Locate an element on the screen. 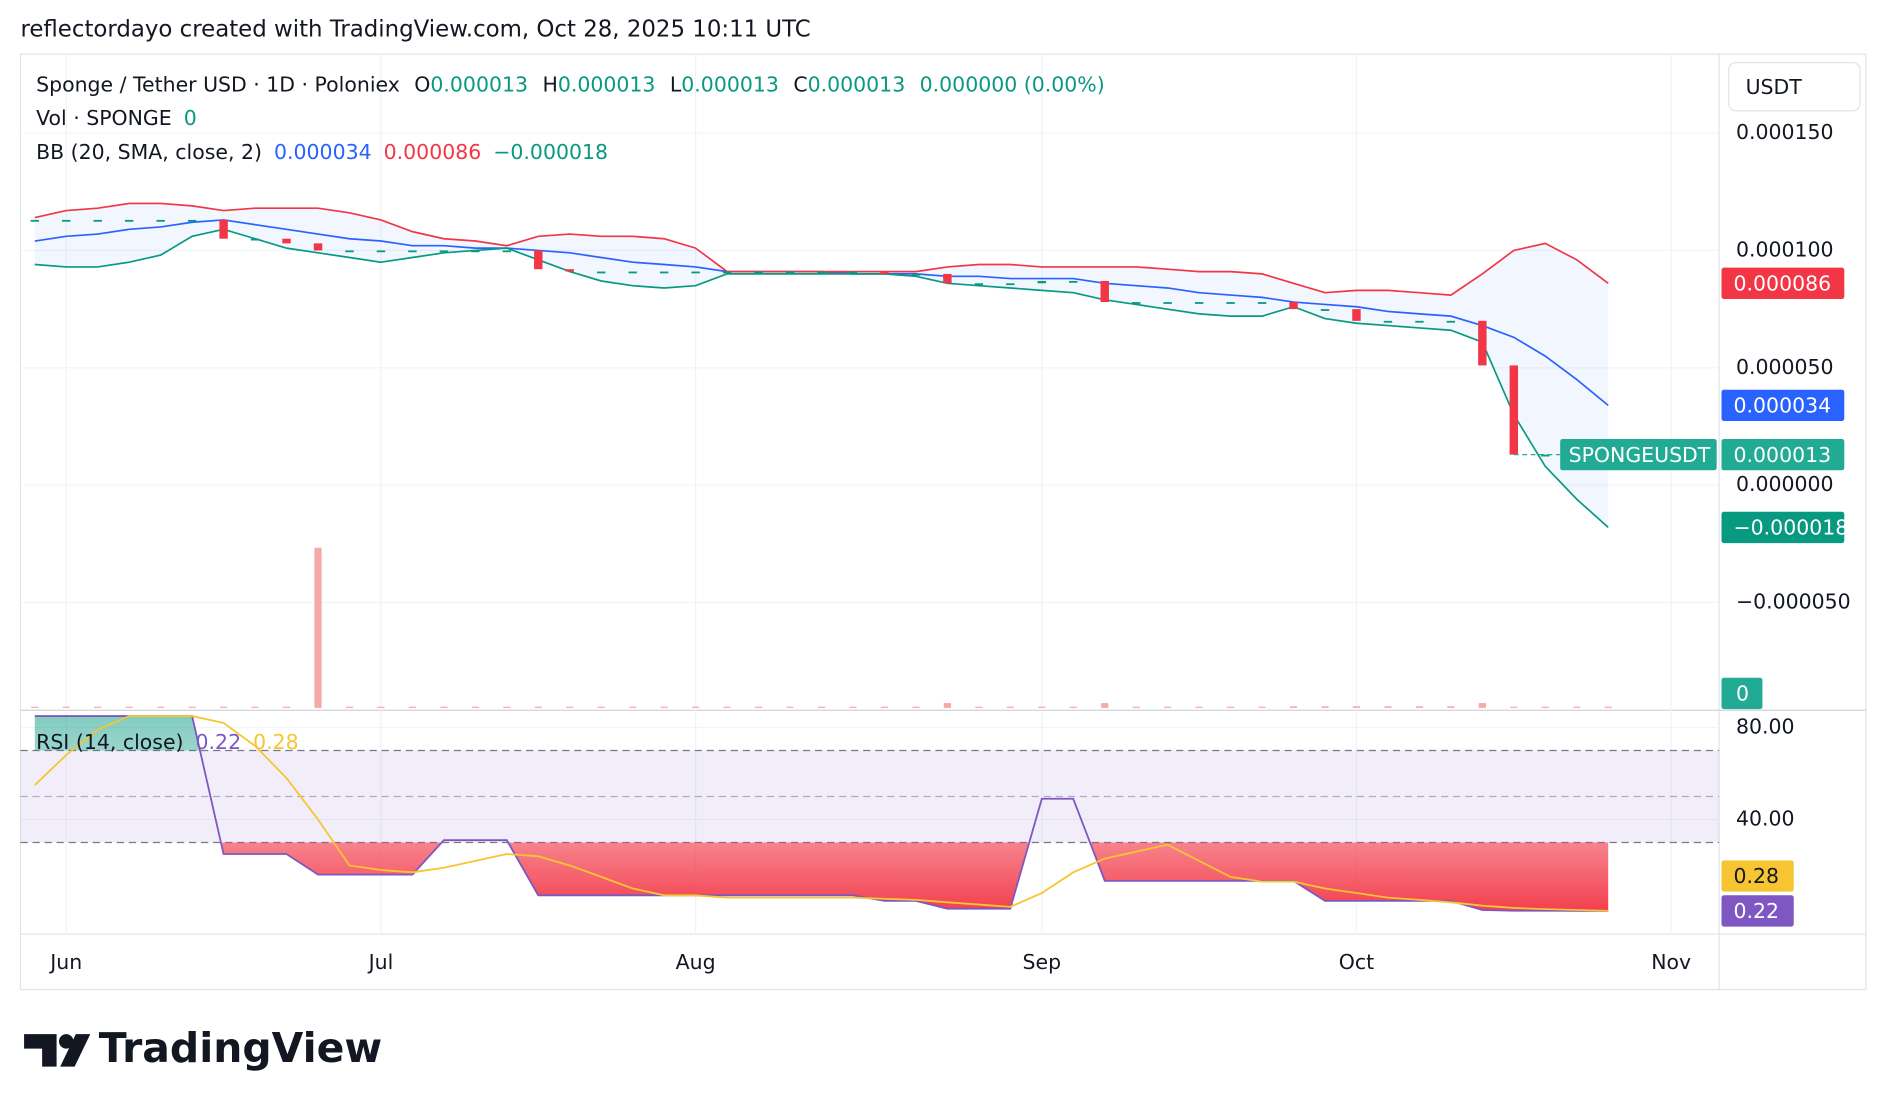 Image resolution: width=1878 pixels, height=1106 pixels. volume-legend: Vol · SPONGE 0 is located at coordinates (116, 118).